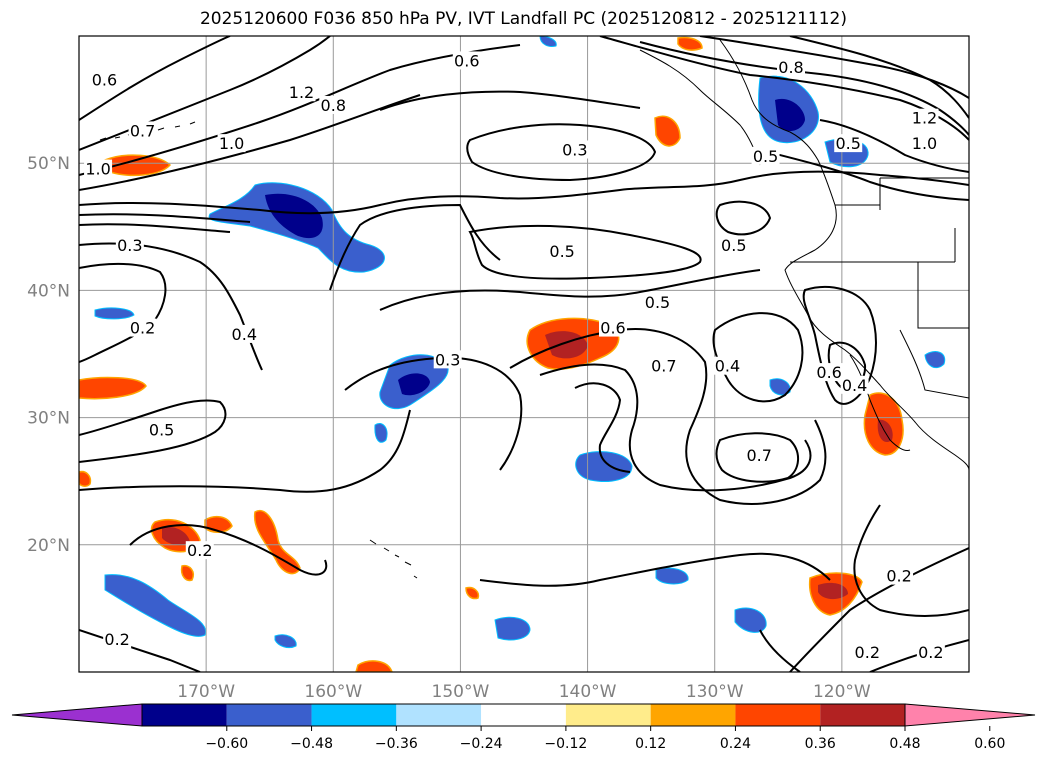  What do you see at coordinates (48, 291) in the screenshot?
I see `lat-tick-label: 40°N` at bounding box center [48, 291].